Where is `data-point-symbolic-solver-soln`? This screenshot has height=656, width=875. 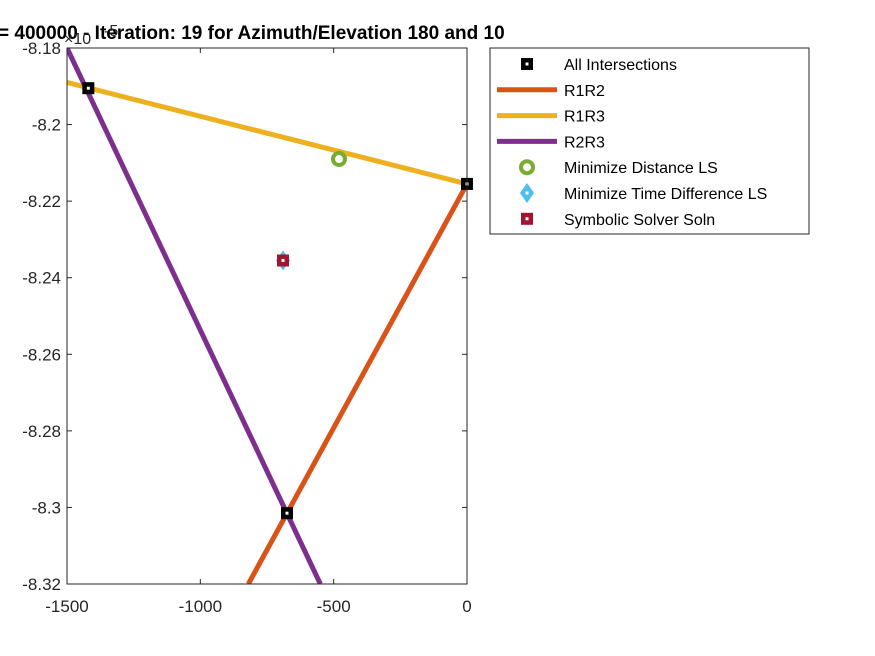
data-point-symbolic-solver-soln is located at coordinates (283, 260).